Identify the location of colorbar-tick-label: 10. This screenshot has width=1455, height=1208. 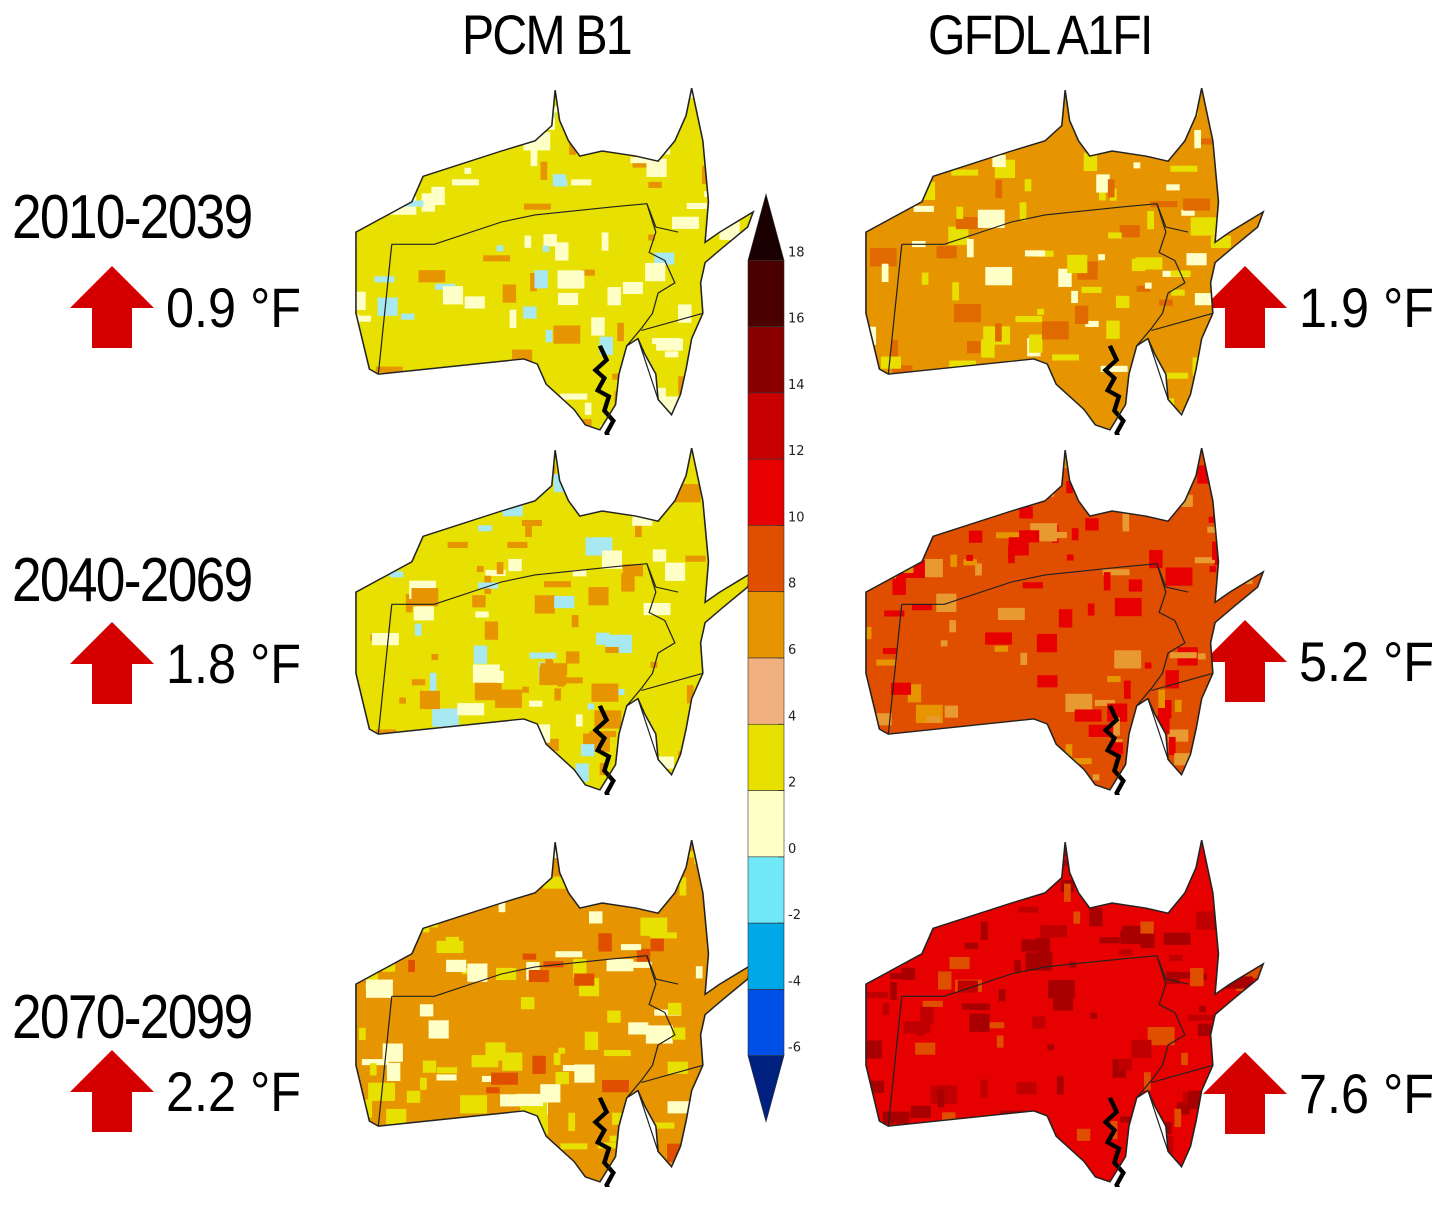
(796, 517).